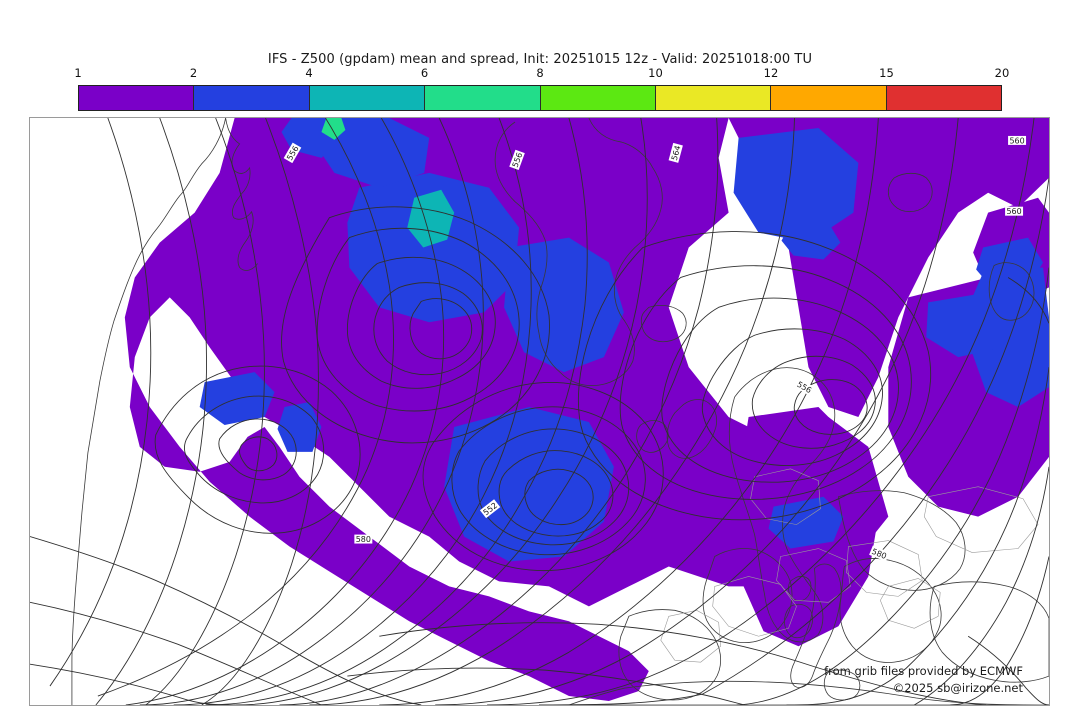  I want to click on country-border-layer, so click(849, 565).